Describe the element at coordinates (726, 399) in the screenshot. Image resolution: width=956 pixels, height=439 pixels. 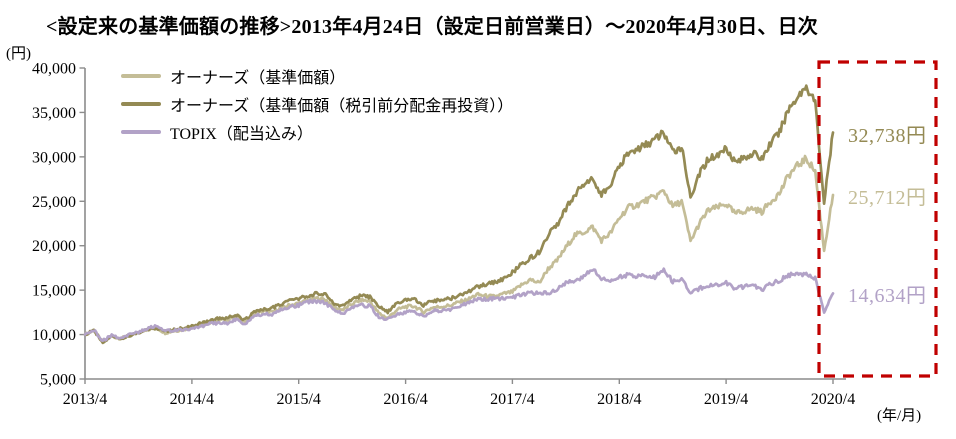
I see `svg-text: 2019/4` at that location.